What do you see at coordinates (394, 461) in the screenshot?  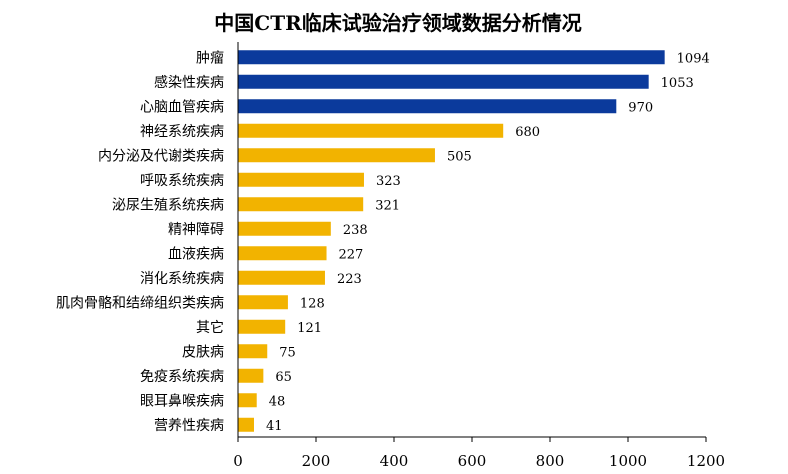 I see `x-tick-label: 400` at bounding box center [394, 461].